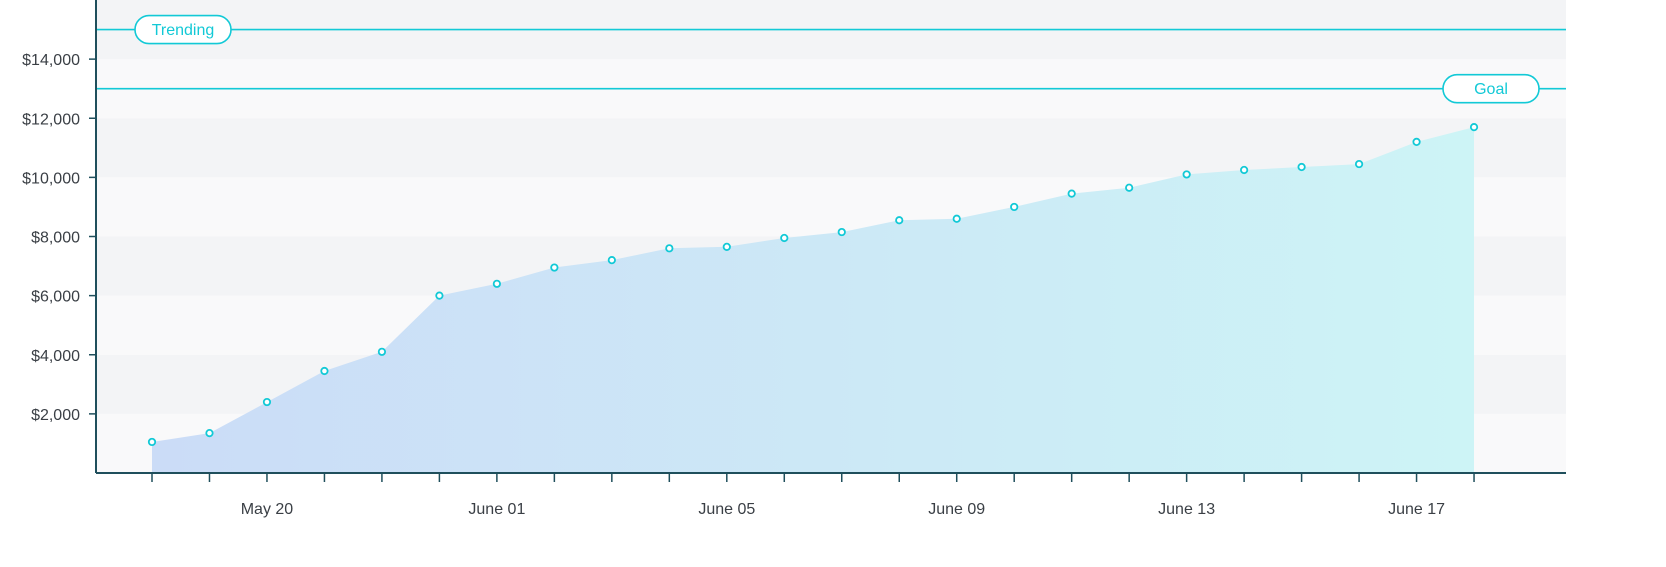 This screenshot has width=1666, height=567. Describe the element at coordinates (496, 509) in the screenshot. I see `x-tick-label: June 01` at that location.